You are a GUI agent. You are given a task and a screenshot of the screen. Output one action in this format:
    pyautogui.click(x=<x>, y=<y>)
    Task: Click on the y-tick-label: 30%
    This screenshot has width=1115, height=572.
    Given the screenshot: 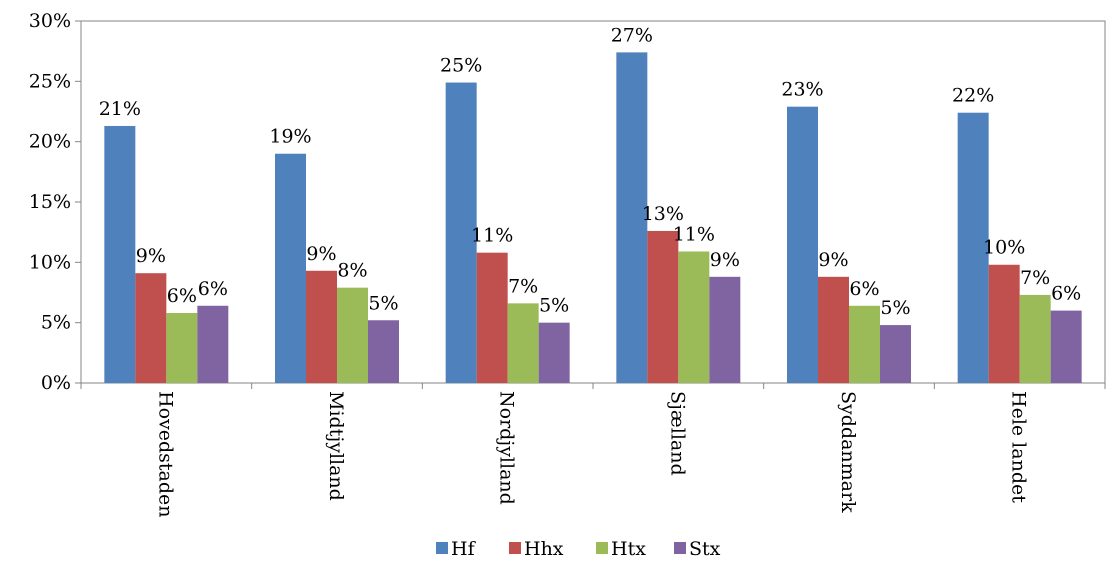 What is the action you would take?
    pyautogui.click(x=50, y=21)
    